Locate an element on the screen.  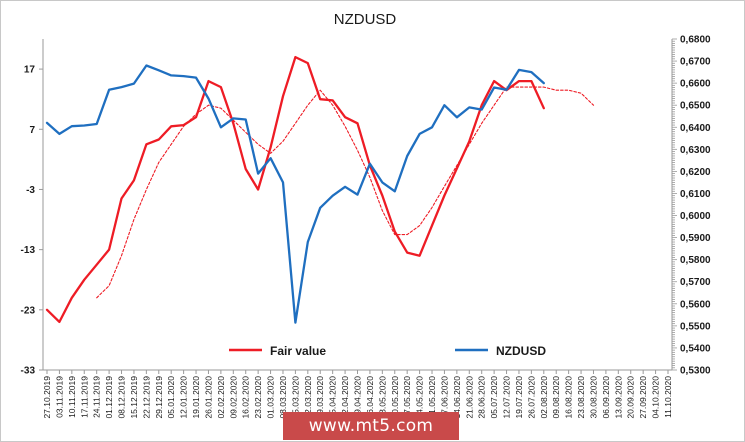
x-tick-label: 19.04.2020 is located at coordinates (358, 397).